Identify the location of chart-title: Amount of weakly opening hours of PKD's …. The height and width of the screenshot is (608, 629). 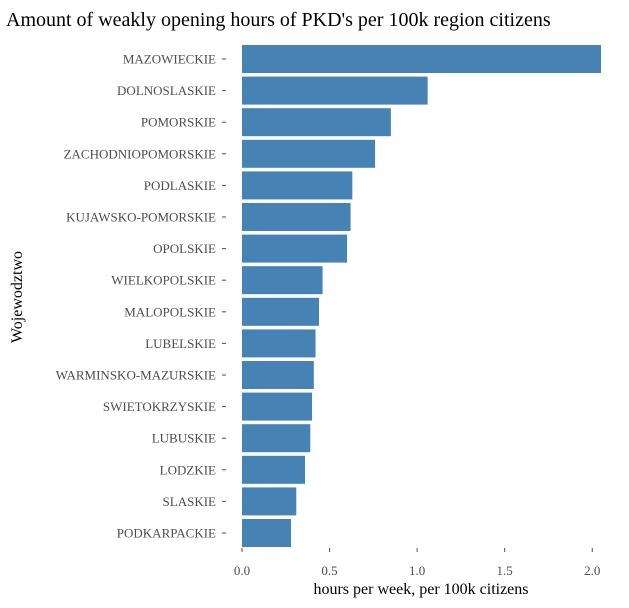
(278, 20).